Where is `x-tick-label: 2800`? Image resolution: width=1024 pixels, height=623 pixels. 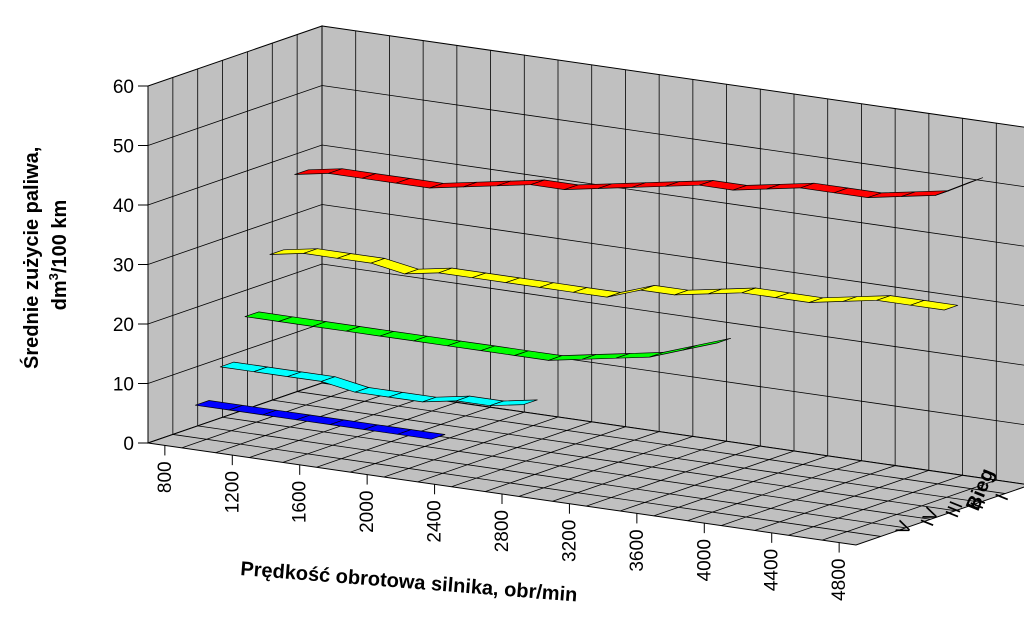
x-tick-label: 2800 is located at coordinates (502, 531).